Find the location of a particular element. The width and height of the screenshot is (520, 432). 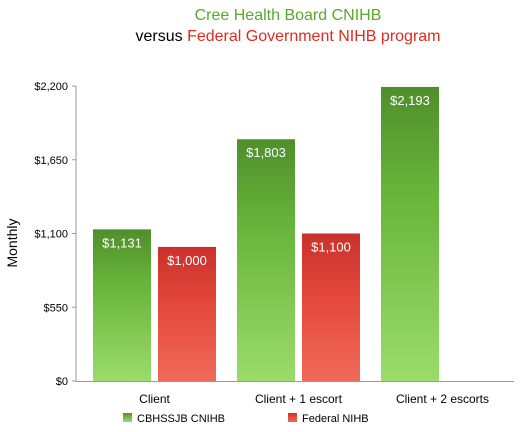

legend: CBHSSJB CNIHB Federal NIHB is located at coordinates (246, 419).